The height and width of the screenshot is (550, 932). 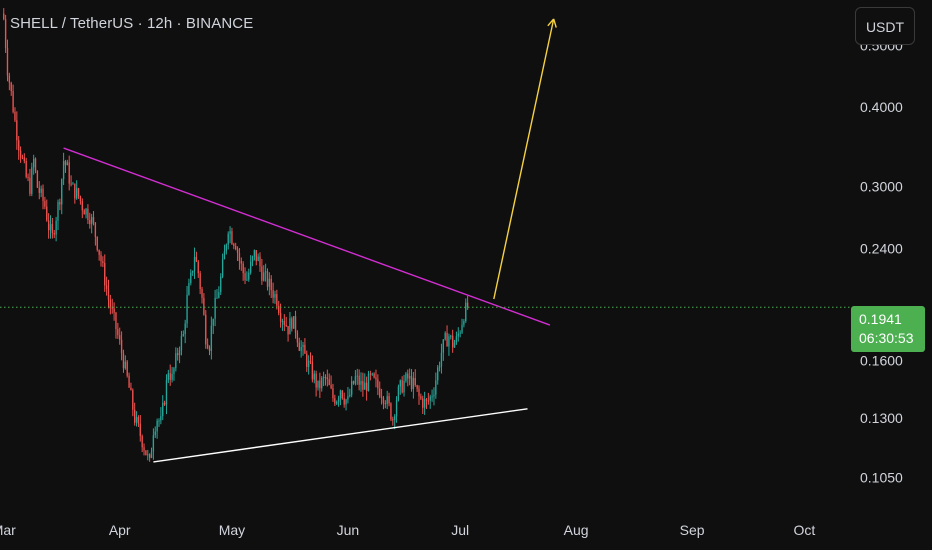 What do you see at coordinates (885, 26) in the screenshot?
I see `currency-button: USDT` at bounding box center [885, 26].